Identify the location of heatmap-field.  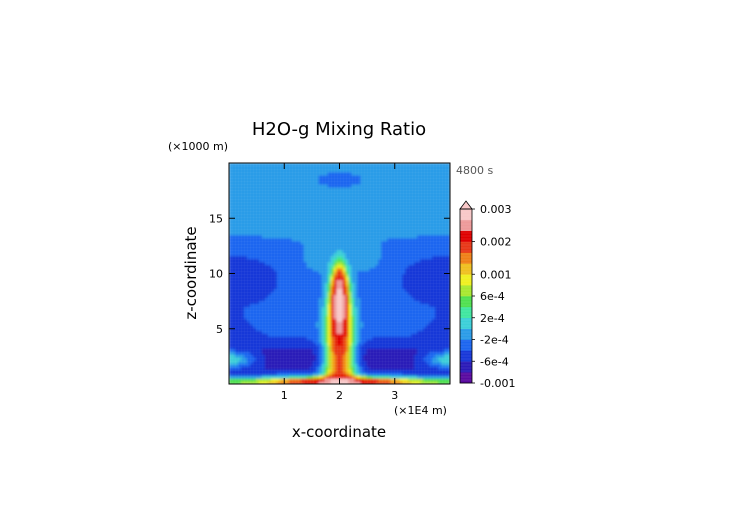
(339, 273).